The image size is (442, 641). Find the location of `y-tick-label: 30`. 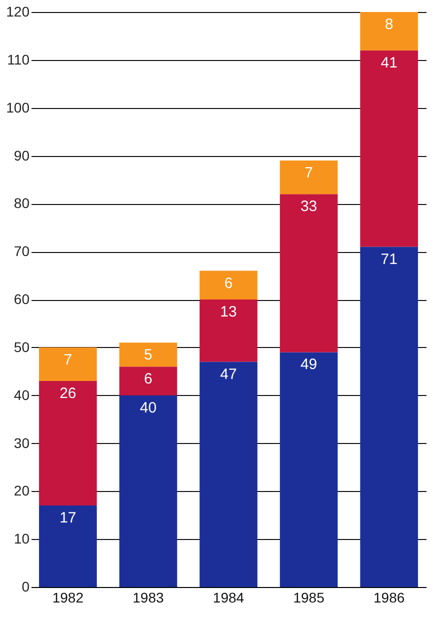

y-tick-label: 30 is located at coordinates (22, 442).